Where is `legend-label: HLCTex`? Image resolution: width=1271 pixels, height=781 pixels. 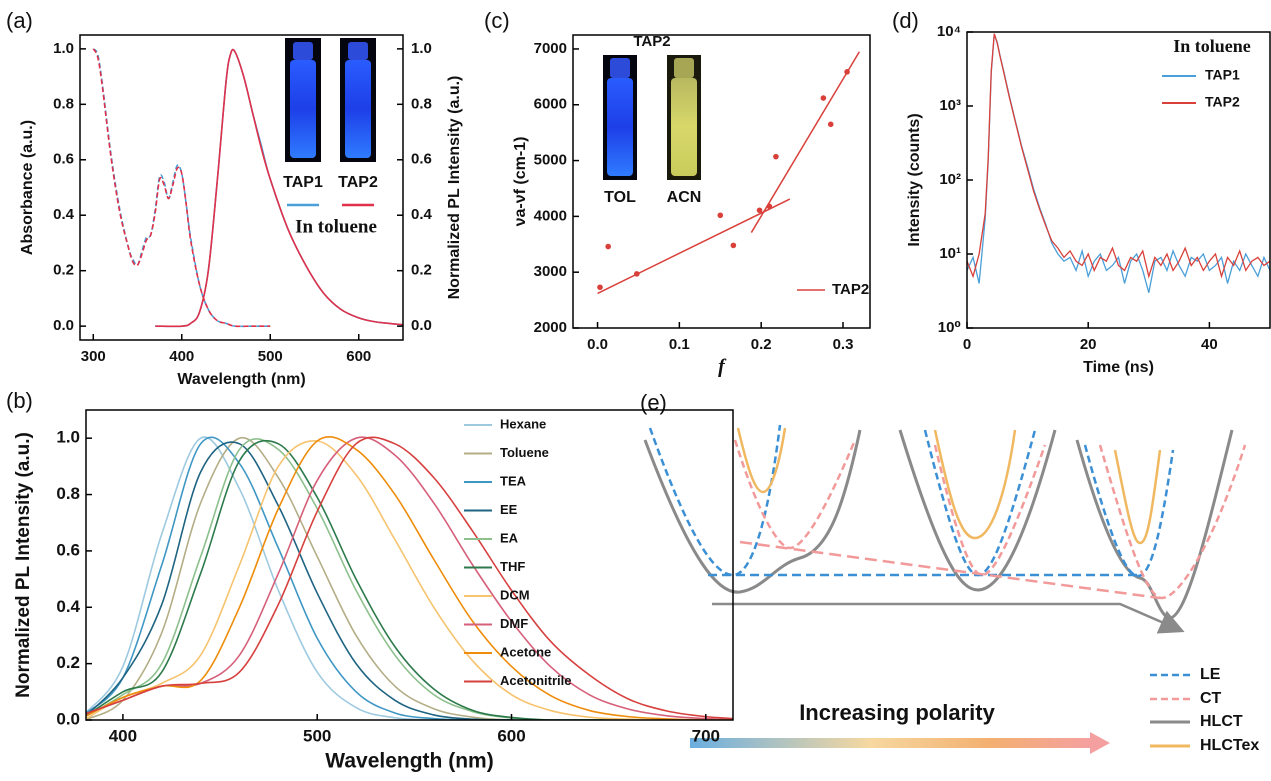 legend-label: HLCTex is located at coordinates (1229, 745).